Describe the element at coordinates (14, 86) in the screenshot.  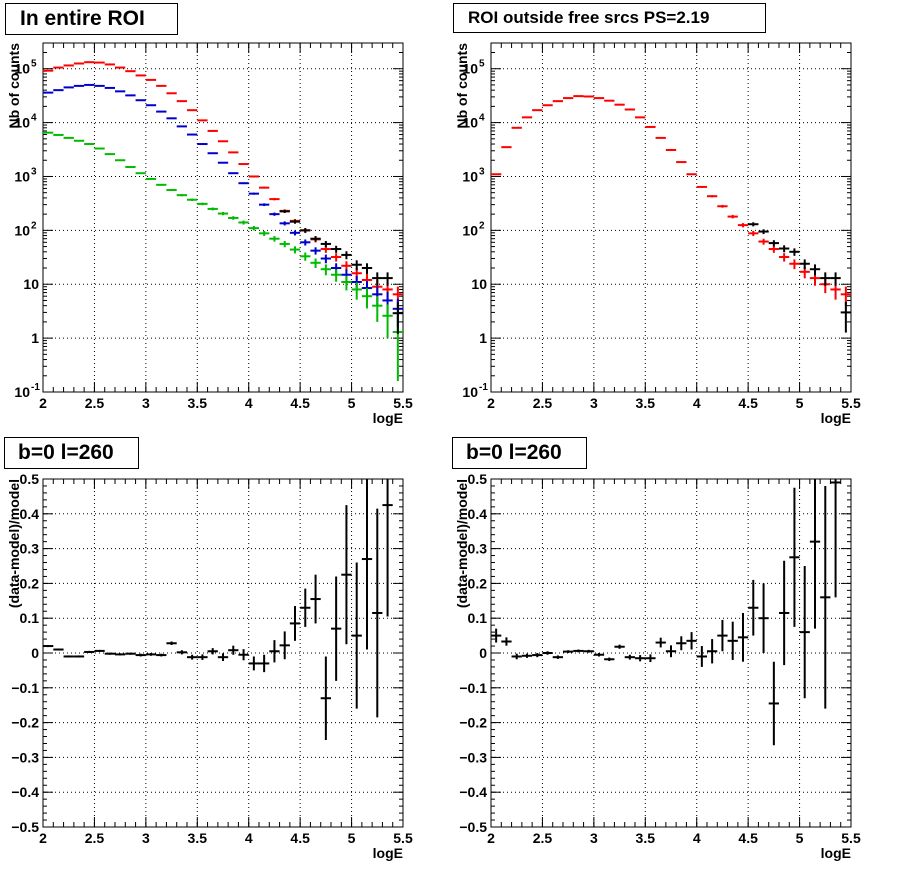
I see `y-axis-label: Nb of counts` at that location.